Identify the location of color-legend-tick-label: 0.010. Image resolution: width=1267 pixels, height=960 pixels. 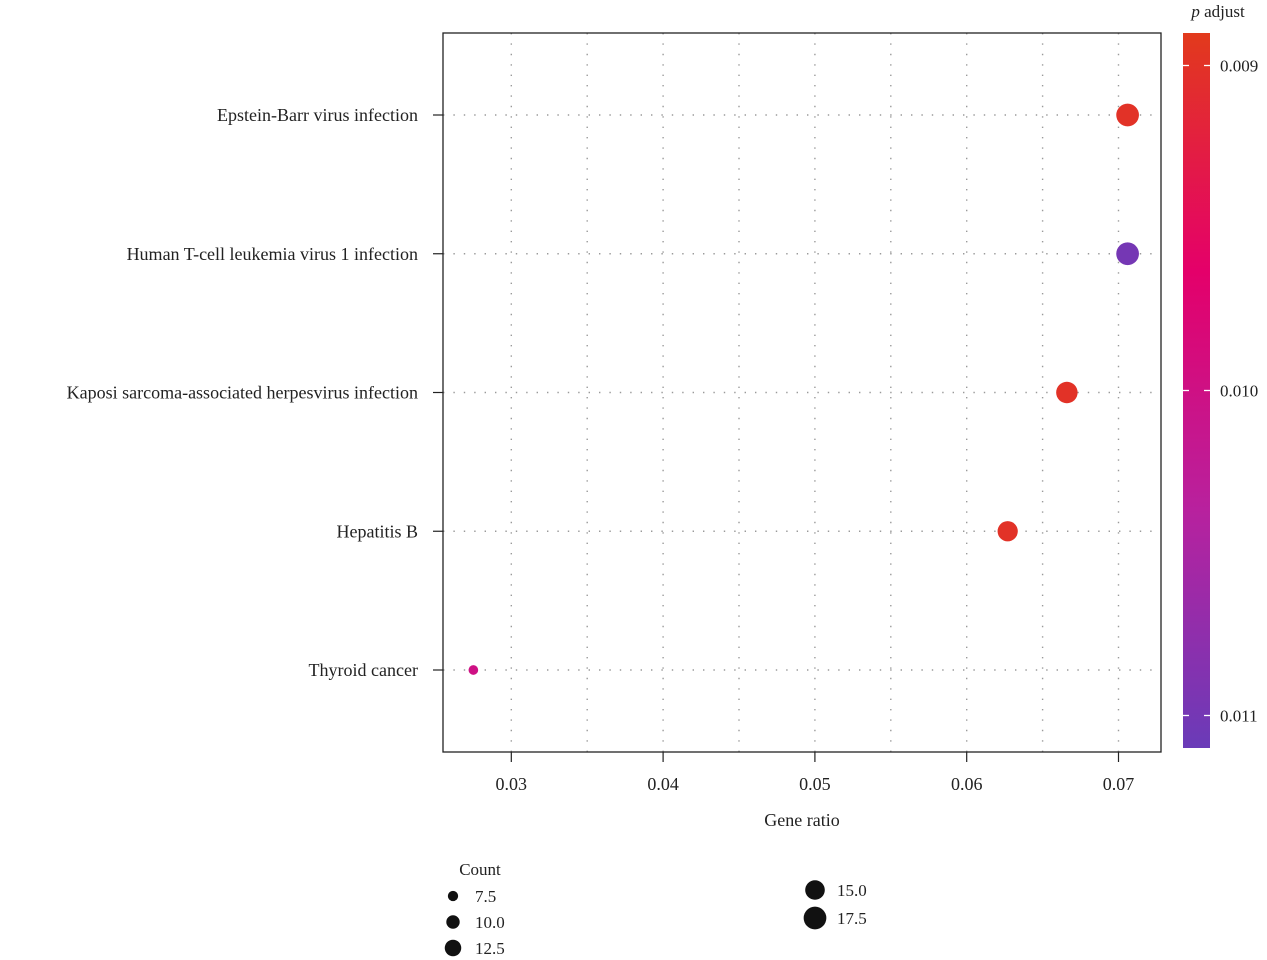
(1239, 391).